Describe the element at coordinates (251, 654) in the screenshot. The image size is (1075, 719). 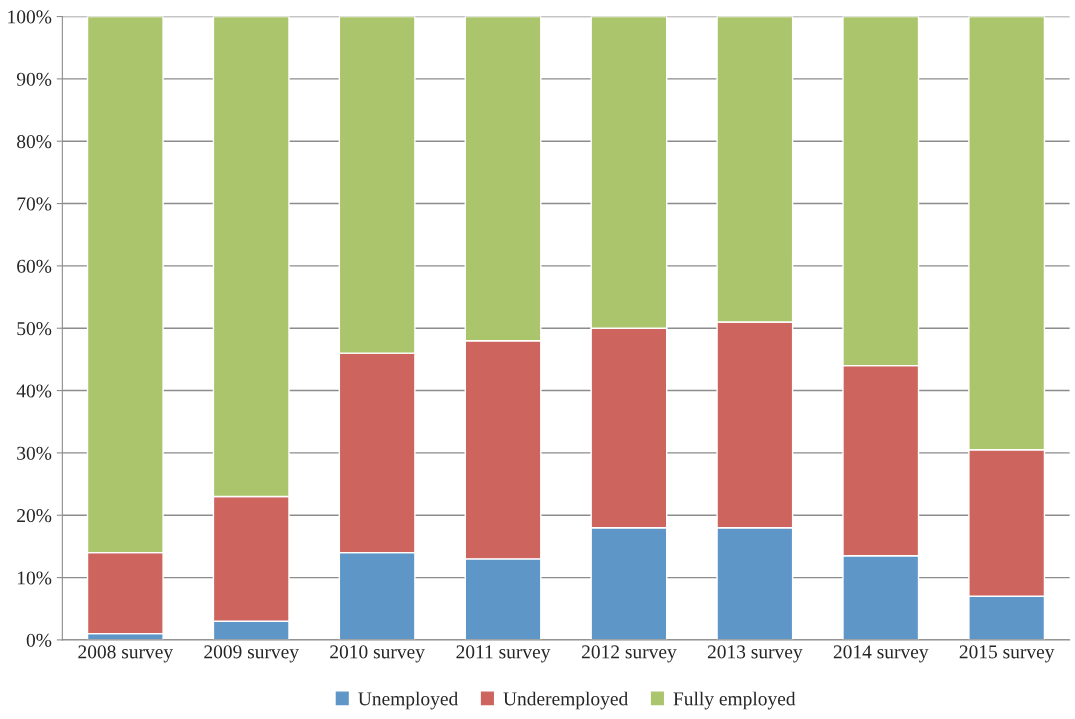
I see `x-tick-label: 2009 survey` at that location.